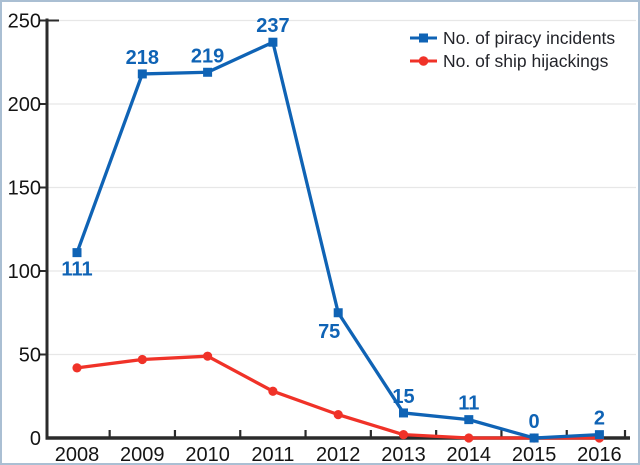 The height and width of the screenshot is (465, 640). I want to click on data-point-no-of-ship-hijackings-2010, so click(208, 356).